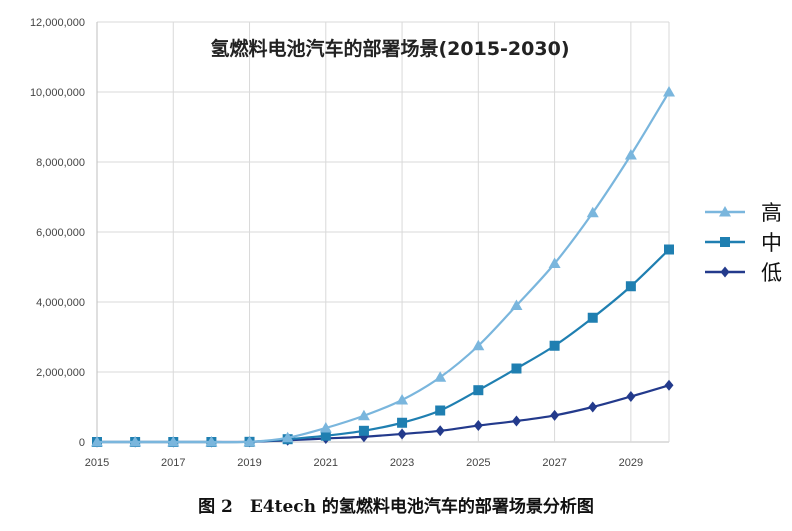 The width and height of the screenshot is (792, 531). What do you see at coordinates (173, 463) in the screenshot?
I see `x-tick-label: 2017` at bounding box center [173, 463].